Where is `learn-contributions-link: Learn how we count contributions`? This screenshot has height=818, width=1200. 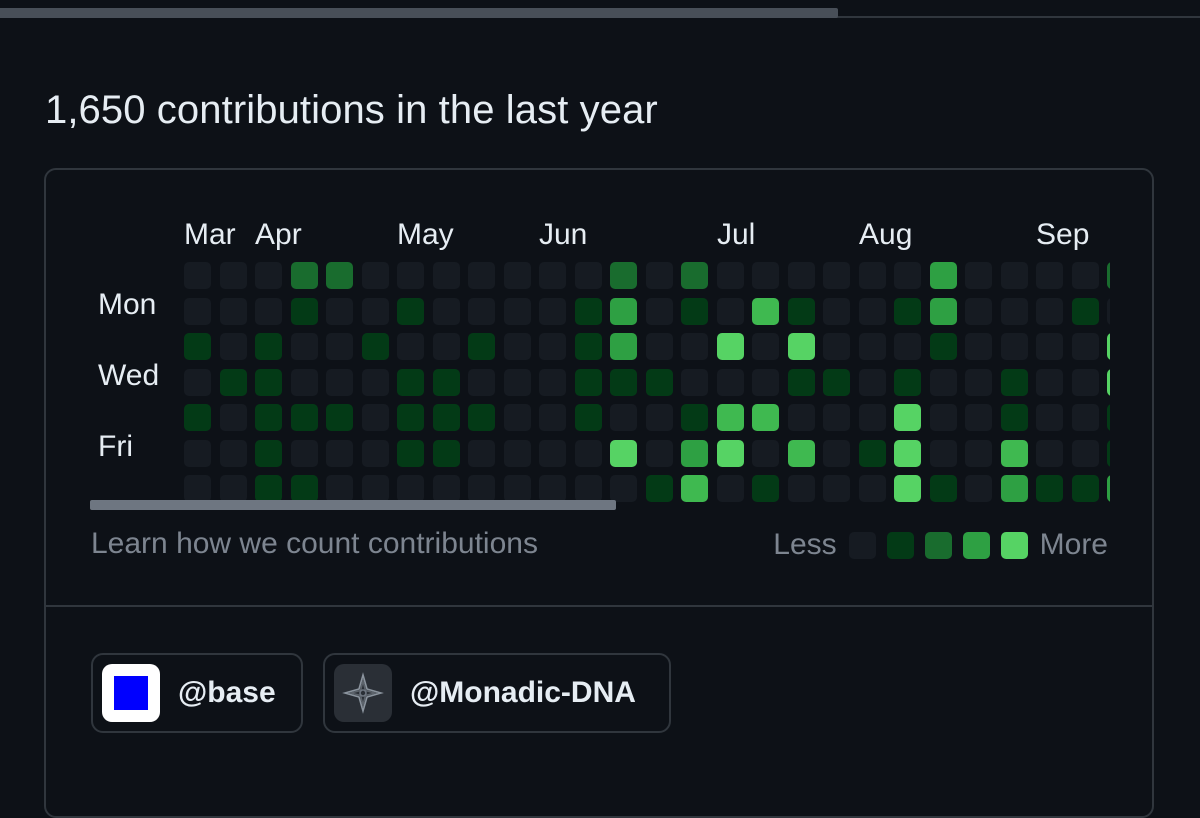 learn-contributions-link: Learn how we count contributions is located at coordinates (314, 543).